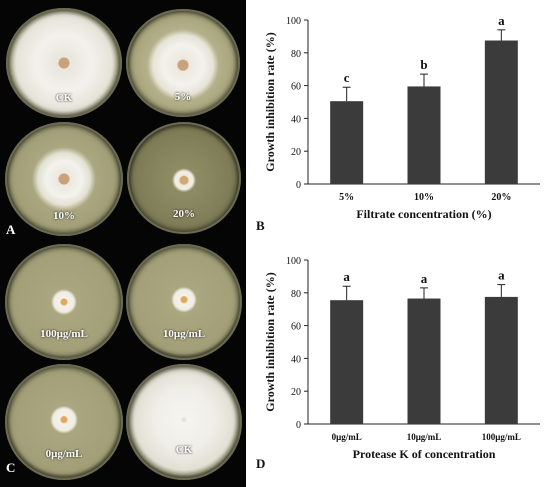  Describe the element at coordinates (424, 437) in the screenshot. I see `x-tick-label: 10μg/mL` at that location.